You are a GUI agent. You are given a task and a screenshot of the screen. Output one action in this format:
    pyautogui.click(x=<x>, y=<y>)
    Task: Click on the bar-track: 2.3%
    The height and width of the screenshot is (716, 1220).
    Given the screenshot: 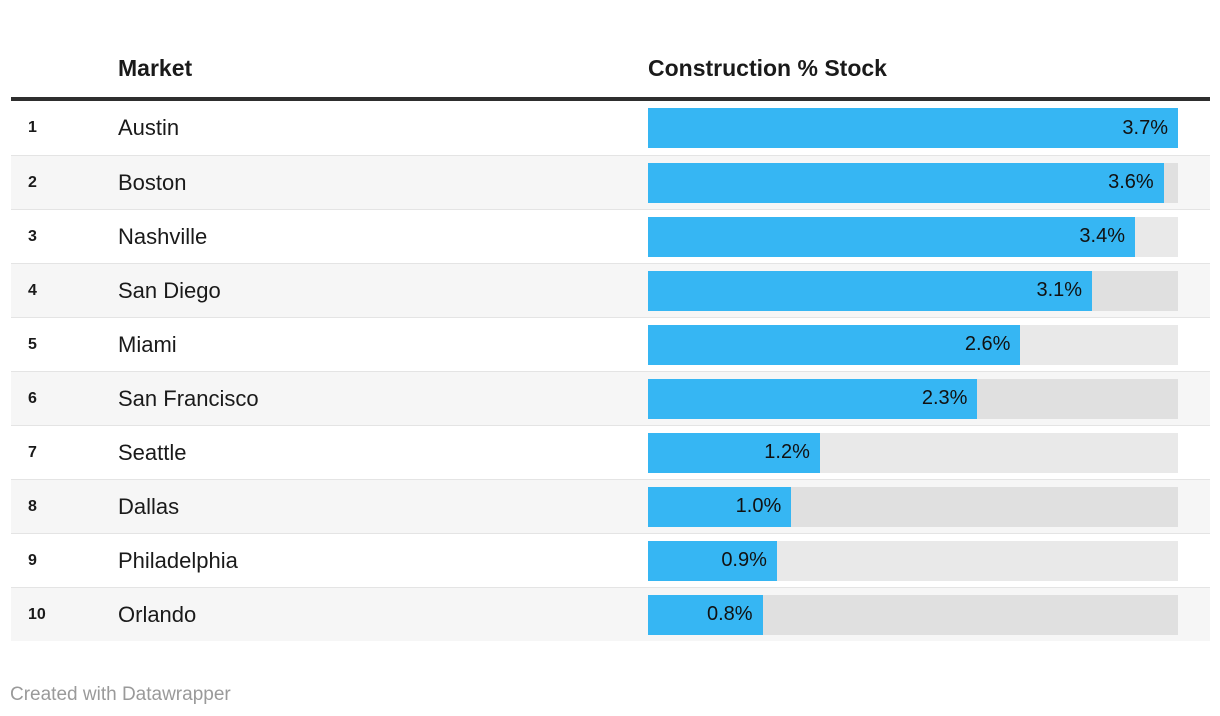 What is the action you would take?
    pyautogui.click(x=913, y=398)
    